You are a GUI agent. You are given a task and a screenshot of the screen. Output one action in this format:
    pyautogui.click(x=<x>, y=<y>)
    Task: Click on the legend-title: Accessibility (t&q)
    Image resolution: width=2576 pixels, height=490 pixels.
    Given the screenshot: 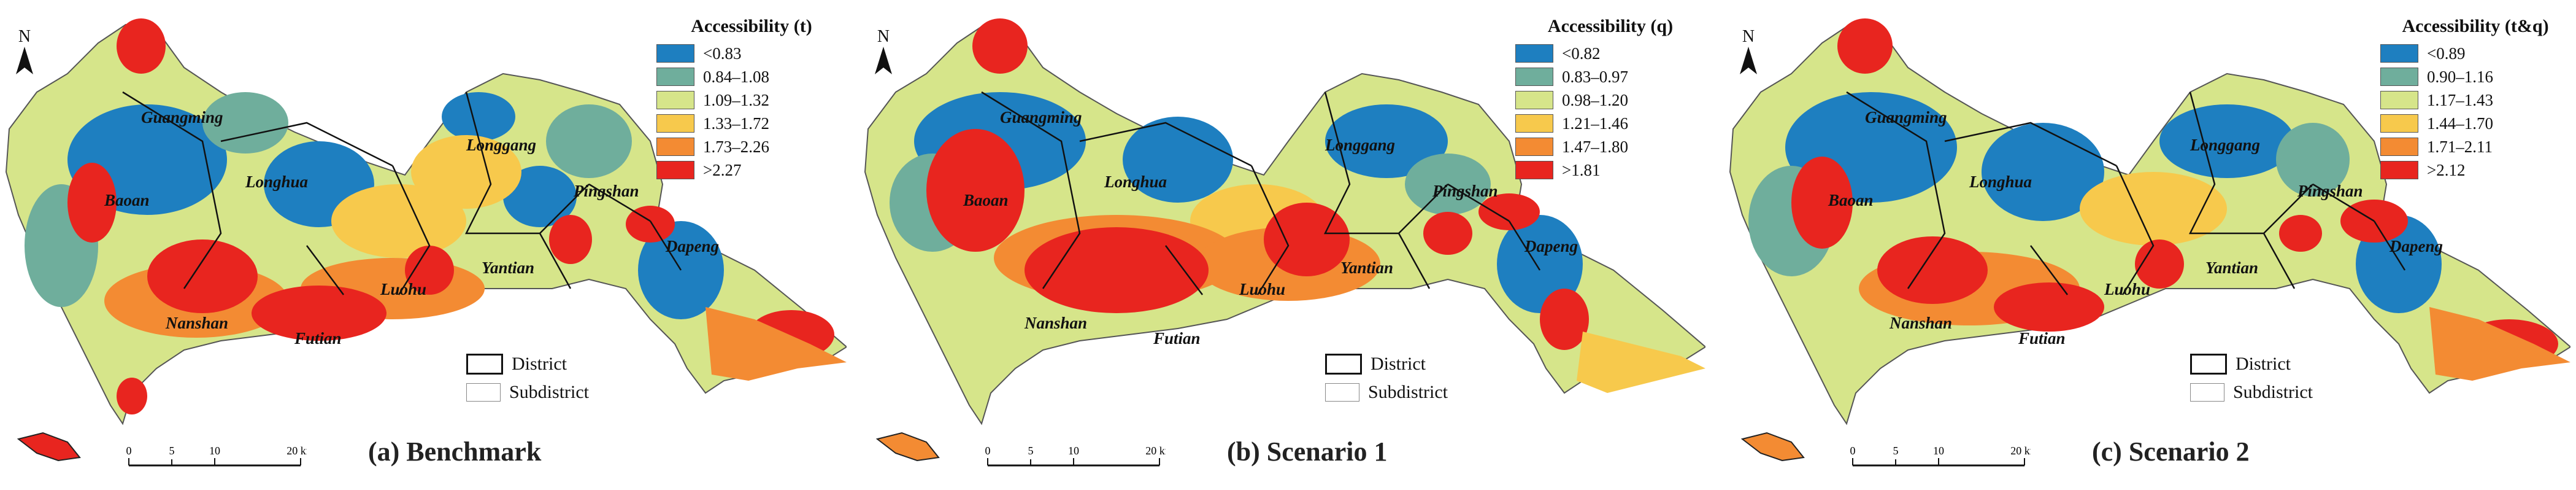 What is the action you would take?
    pyautogui.click(x=2475, y=26)
    